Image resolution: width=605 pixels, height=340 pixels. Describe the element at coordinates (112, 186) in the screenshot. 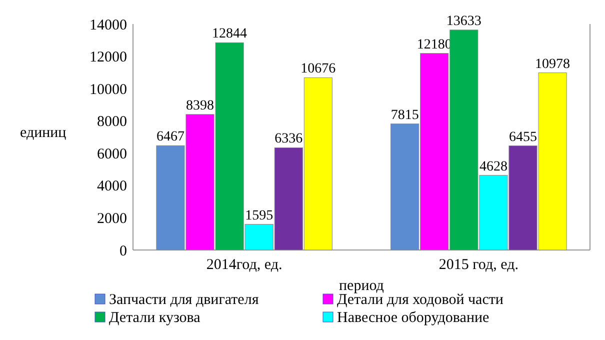

I see `y-tick-label: 4000` at that location.